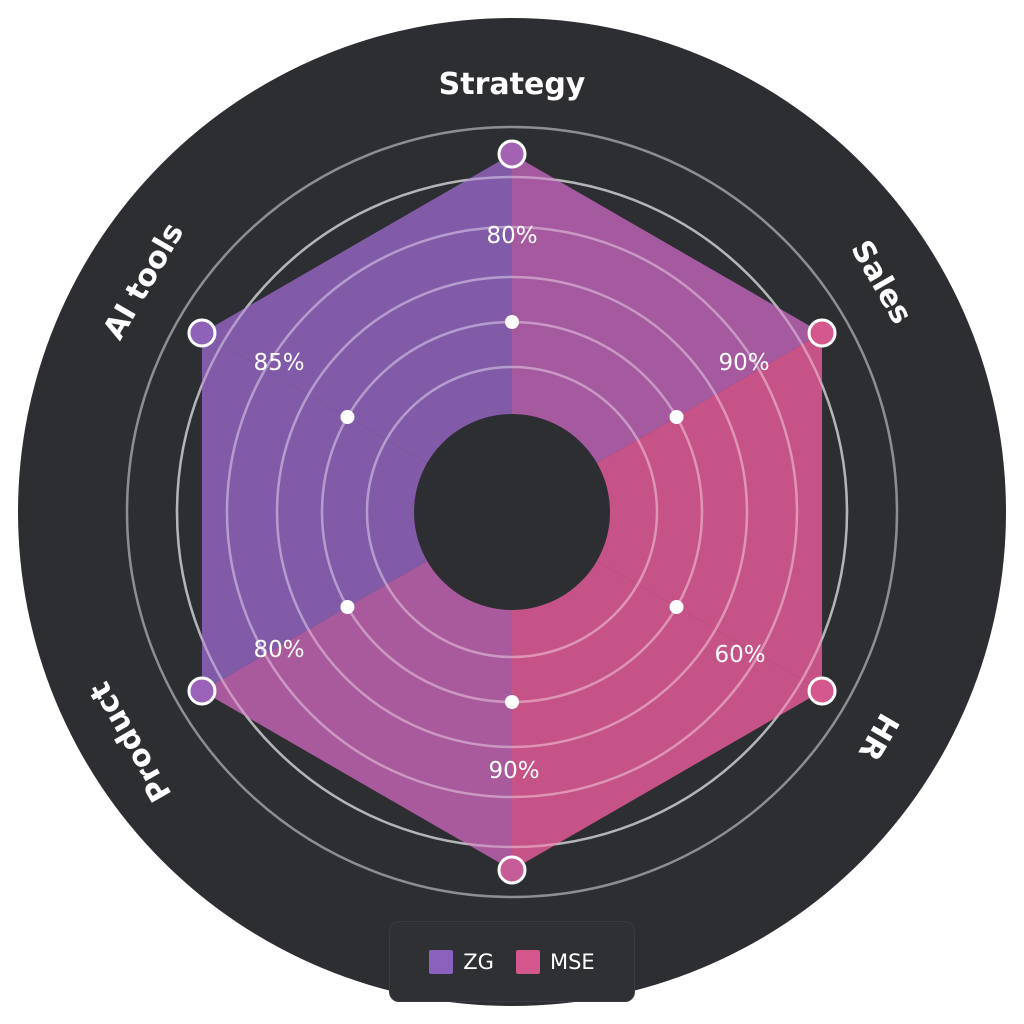 This screenshot has width=1024, height=1024. Describe the element at coordinates (739, 655) in the screenshot. I see `value-label: 60%` at that location.